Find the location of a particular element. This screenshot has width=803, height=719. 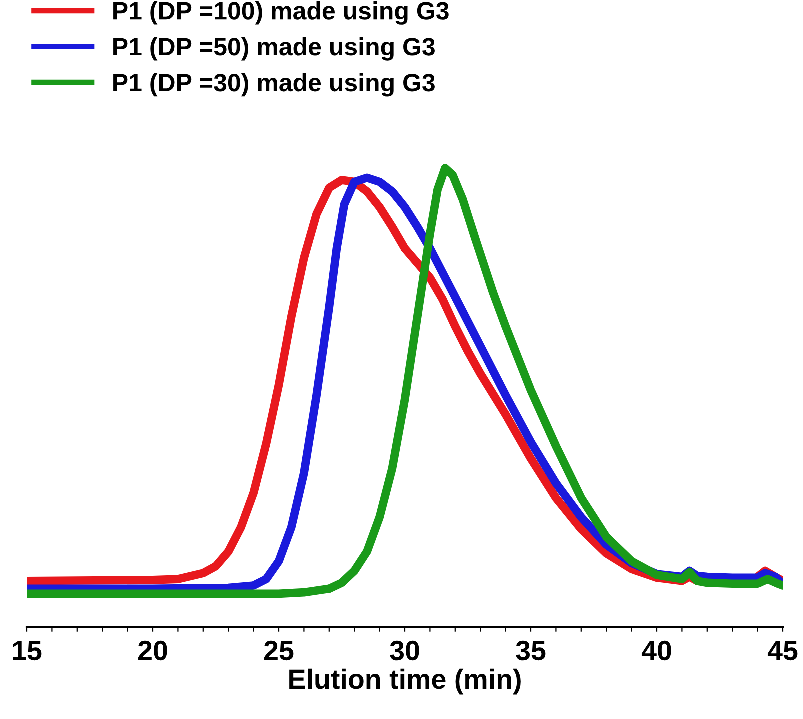

x-tick-label: 35 is located at coordinates (531, 650).